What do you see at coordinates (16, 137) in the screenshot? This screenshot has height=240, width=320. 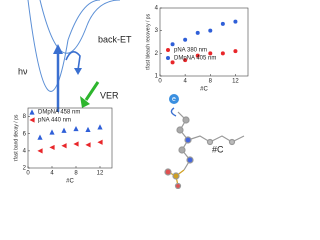 I see `y-axis-label: τfast band decay / ps` at bounding box center [16, 137].